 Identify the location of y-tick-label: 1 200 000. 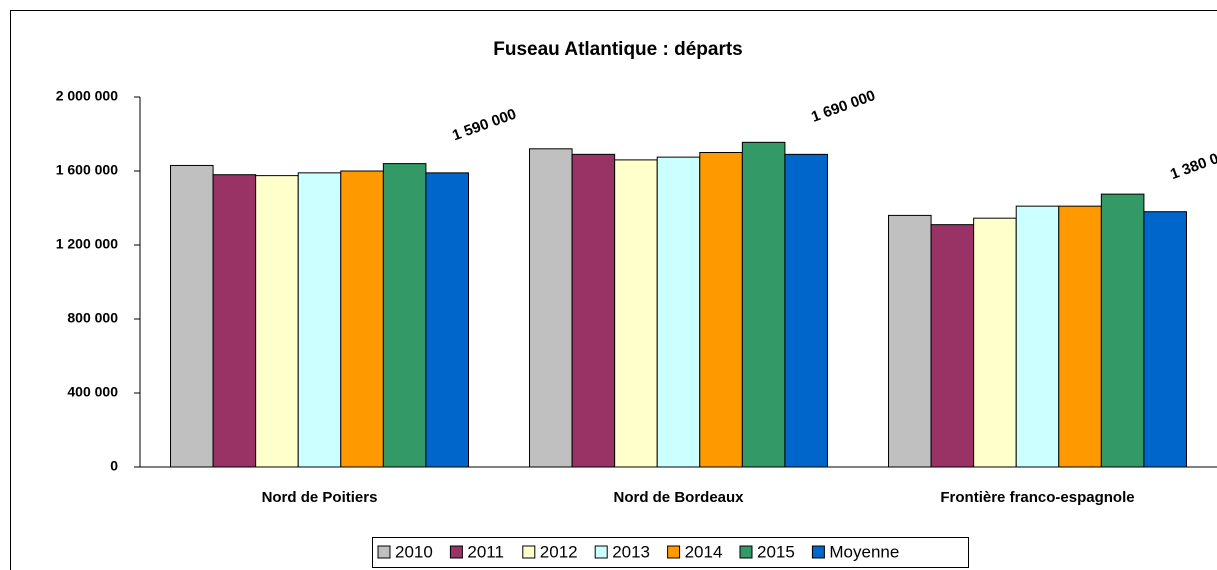
(87, 244).